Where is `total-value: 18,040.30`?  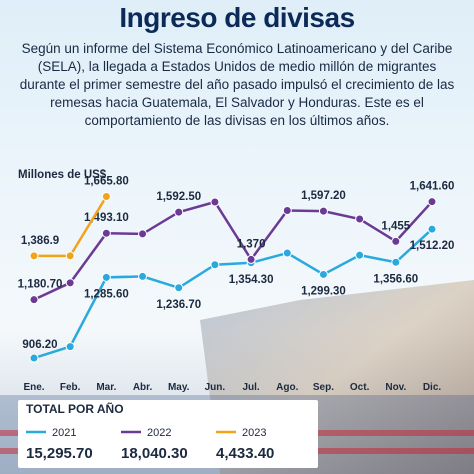 total-value: 18,040.30 is located at coordinates (154, 453).